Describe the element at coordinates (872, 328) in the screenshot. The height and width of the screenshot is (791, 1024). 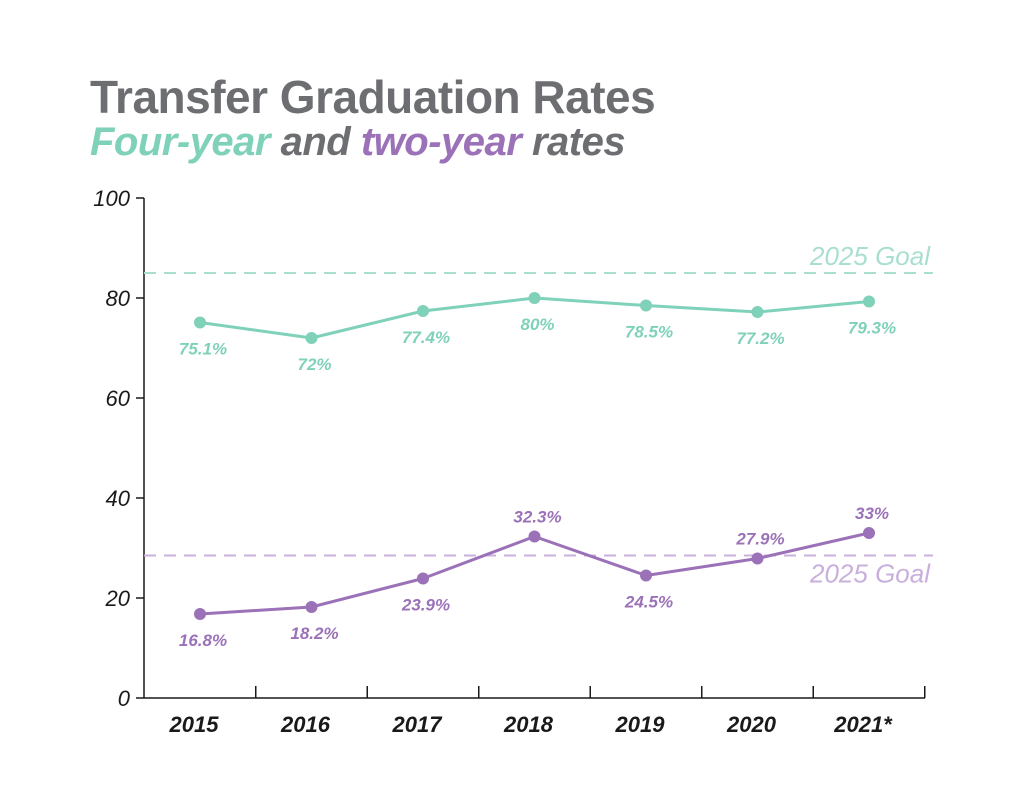
I see `four-year-data-label: 79.3%` at that location.